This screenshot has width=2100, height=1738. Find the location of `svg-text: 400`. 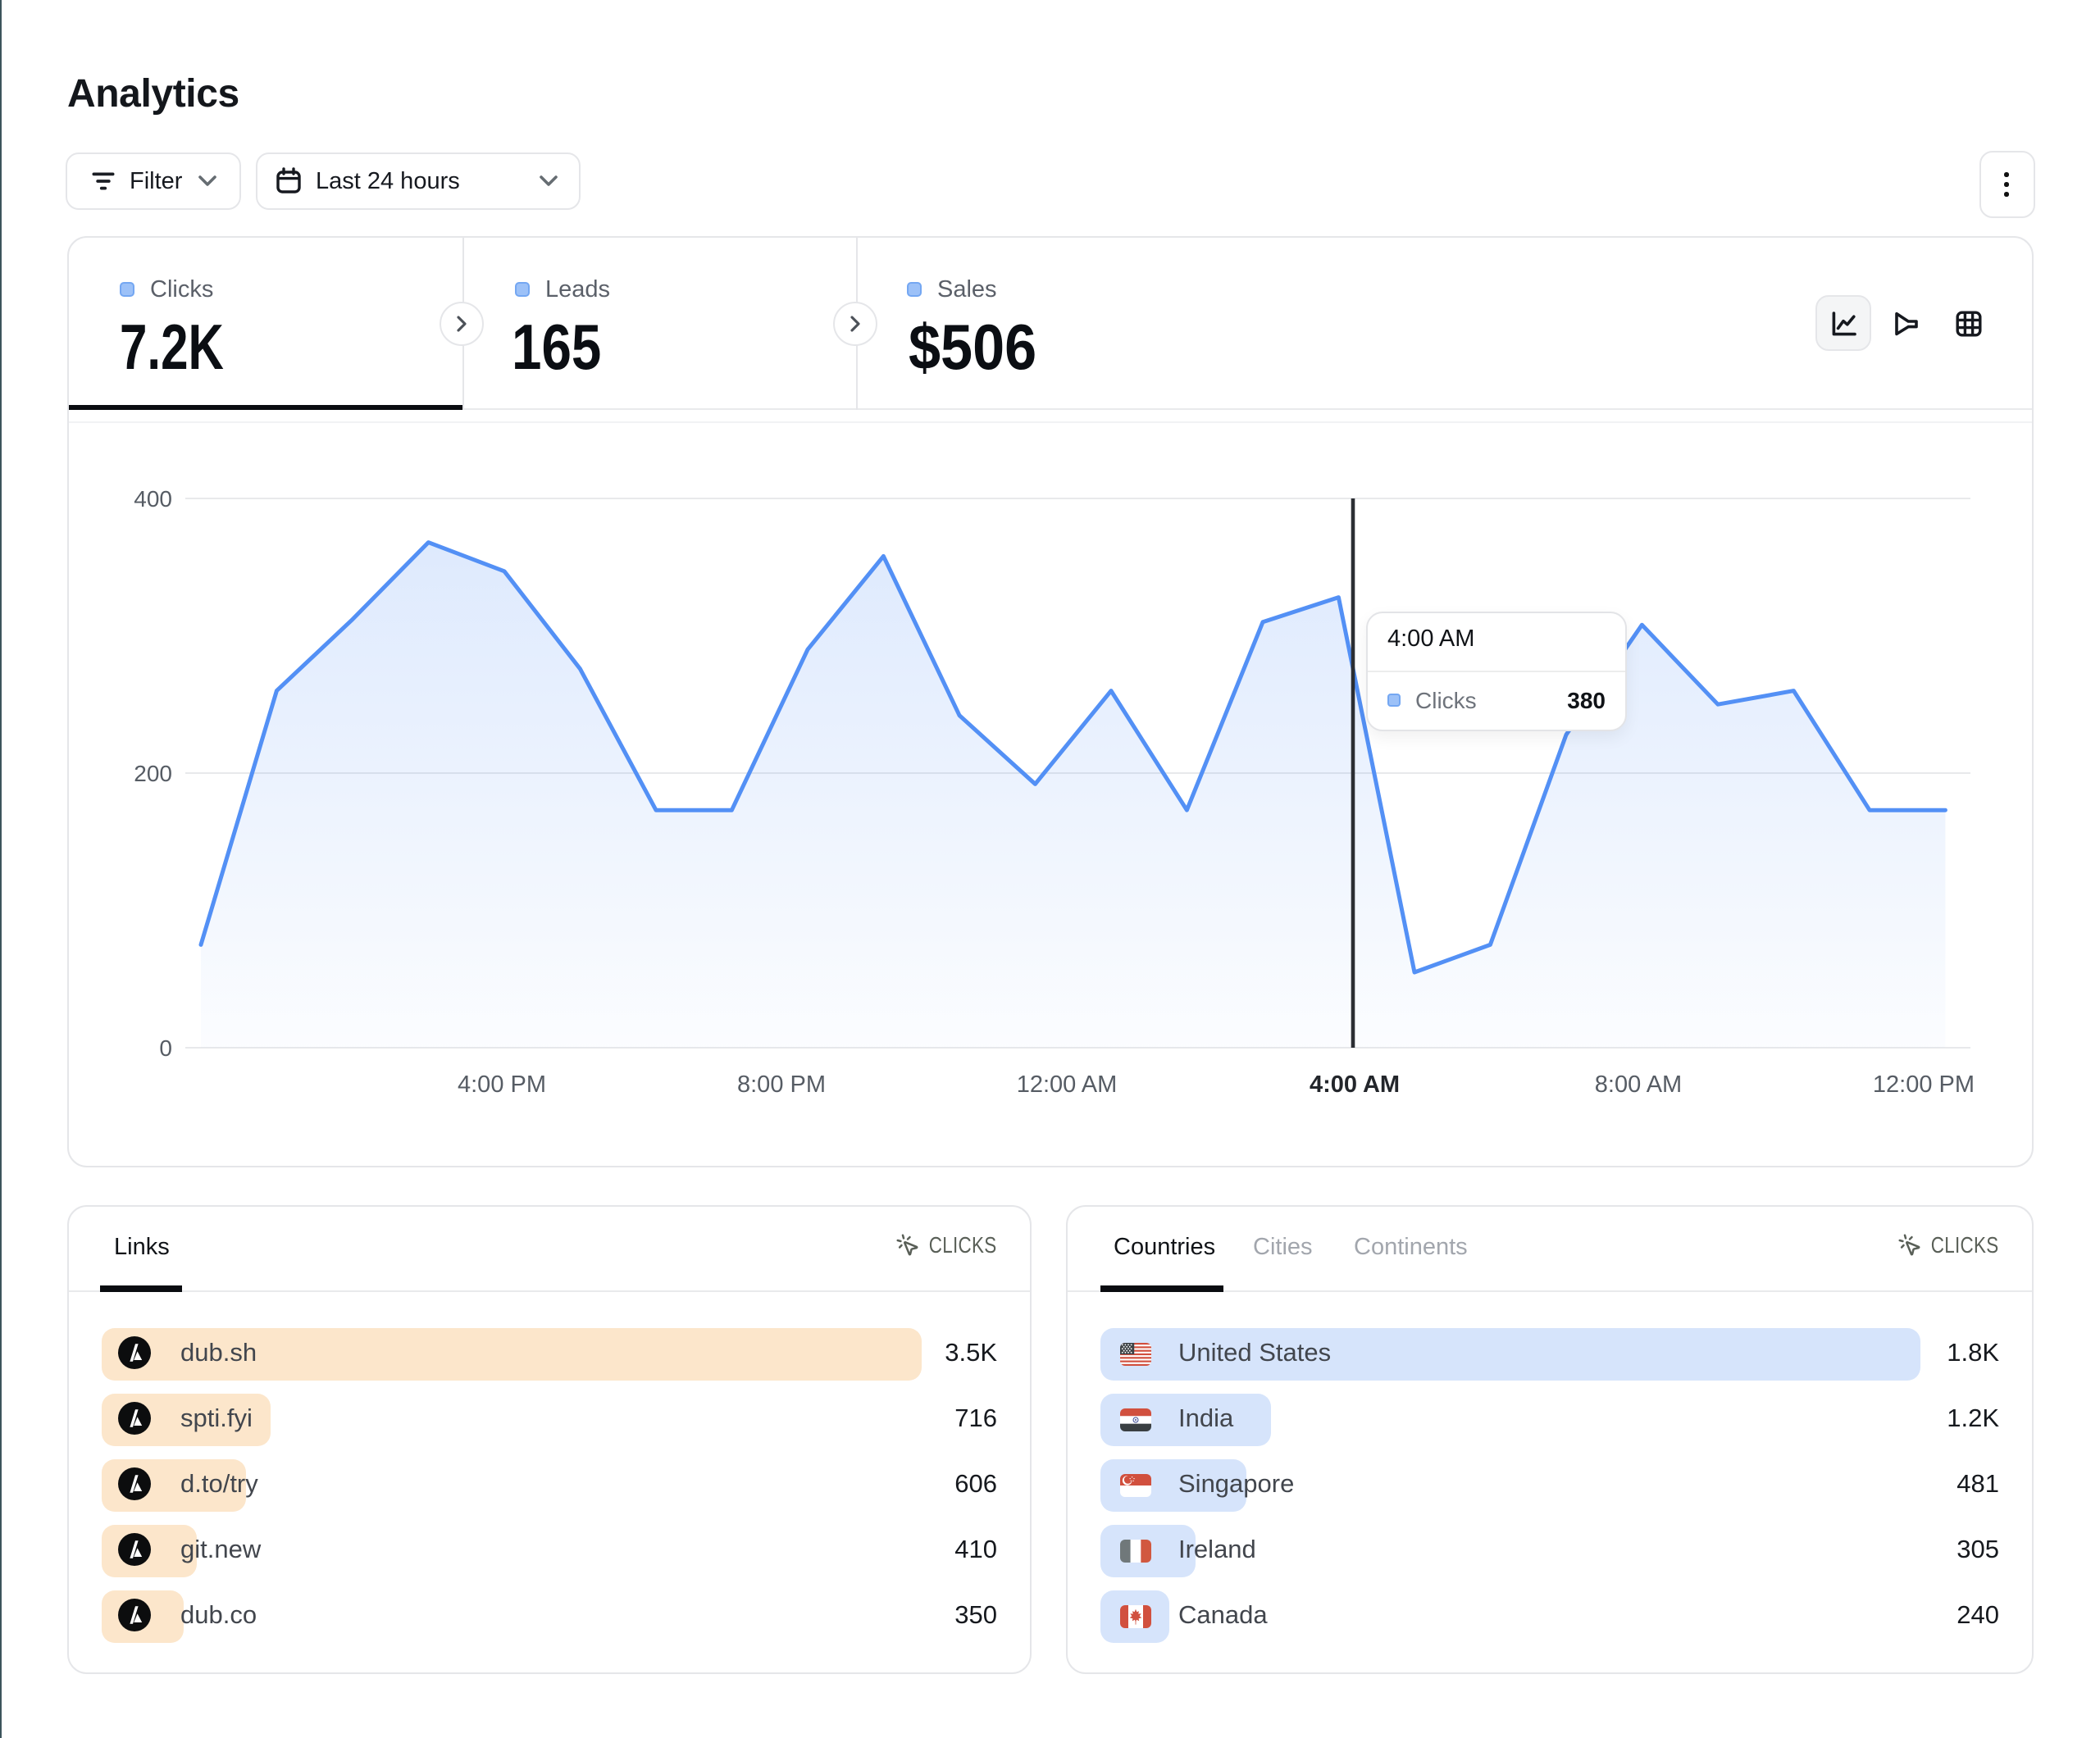

svg-text: 400 is located at coordinates (153, 499).